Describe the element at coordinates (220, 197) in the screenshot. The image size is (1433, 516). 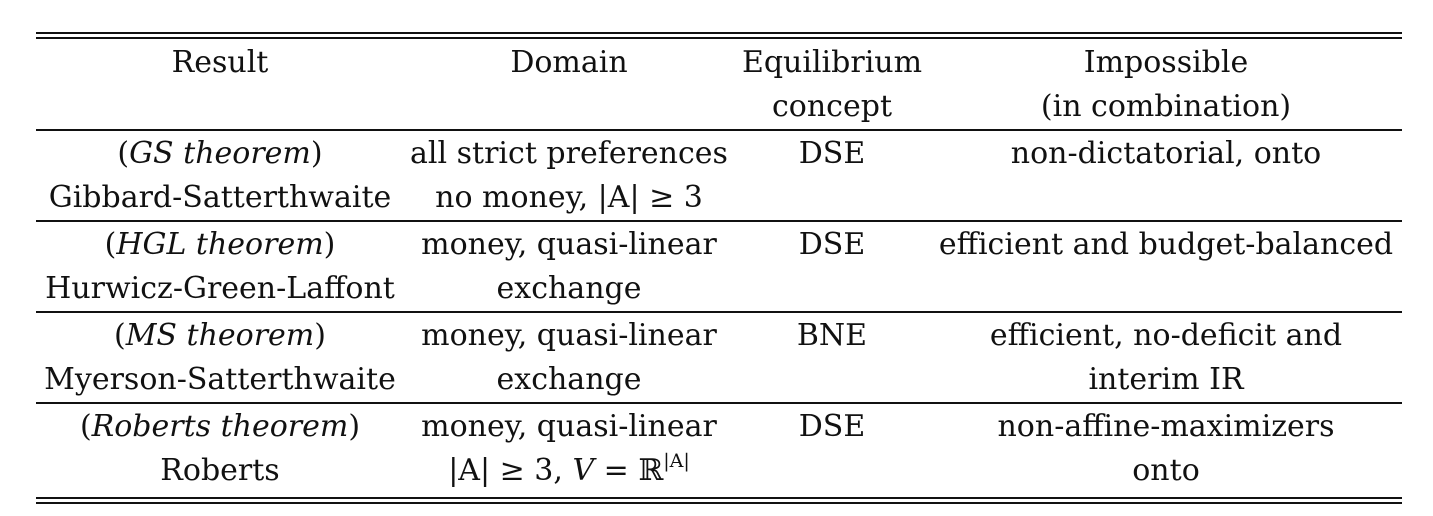
I see `author-cell: Gibbard-Satterthwaite` at that location.